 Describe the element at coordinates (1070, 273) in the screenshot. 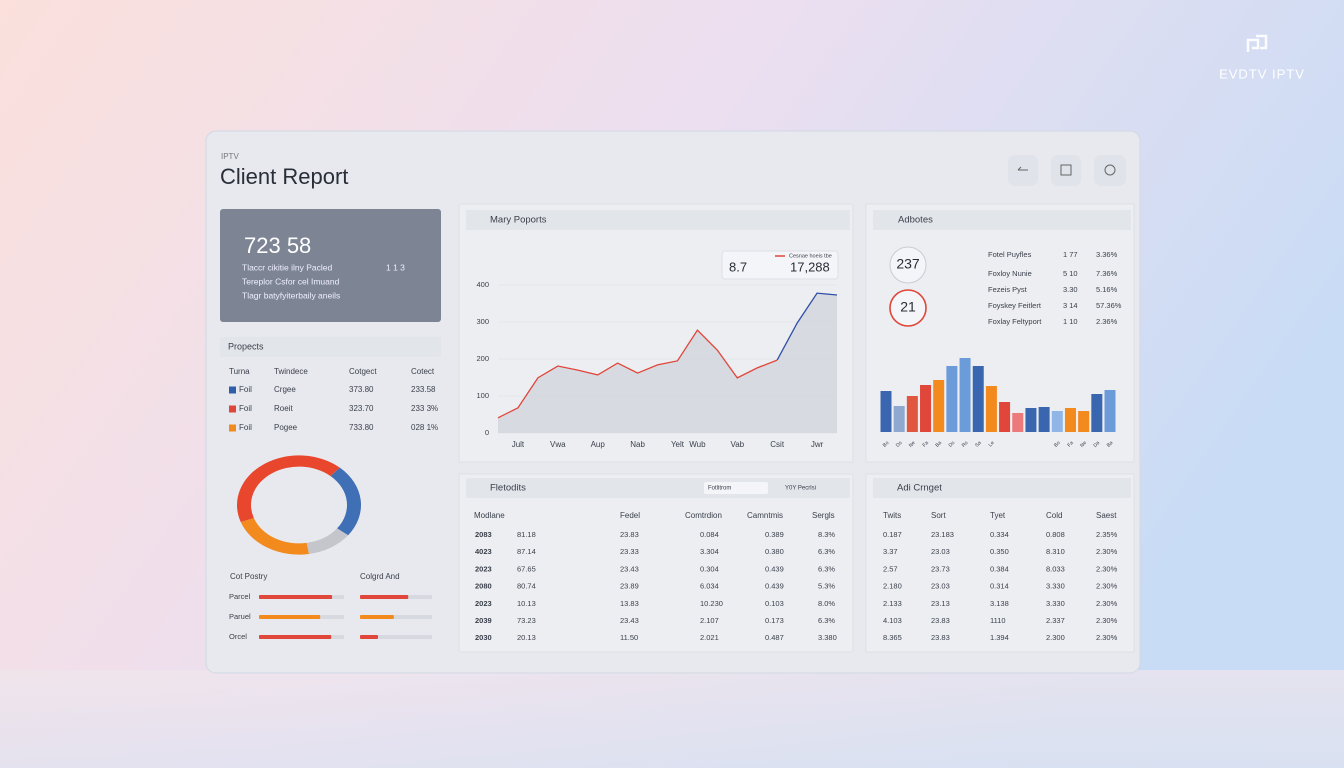

I see `stat-cell: 5 10` at that location.